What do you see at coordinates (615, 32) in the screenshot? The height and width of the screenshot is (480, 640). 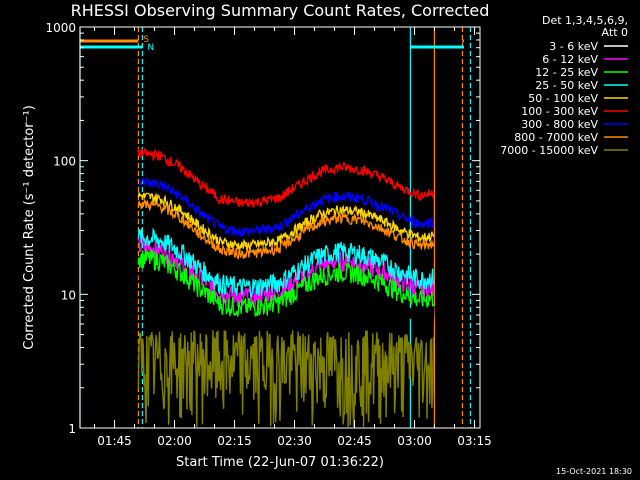 I see `legend-header-line: Att 0` at bounding box center [615, 32].